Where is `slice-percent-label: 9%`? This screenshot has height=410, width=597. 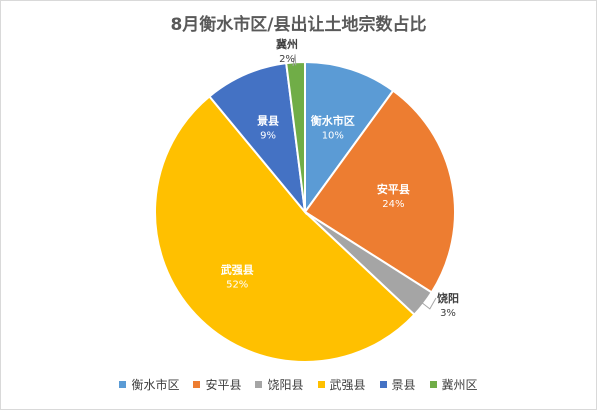
slice-percent-label: 9% is located at coordinates (268, 136).